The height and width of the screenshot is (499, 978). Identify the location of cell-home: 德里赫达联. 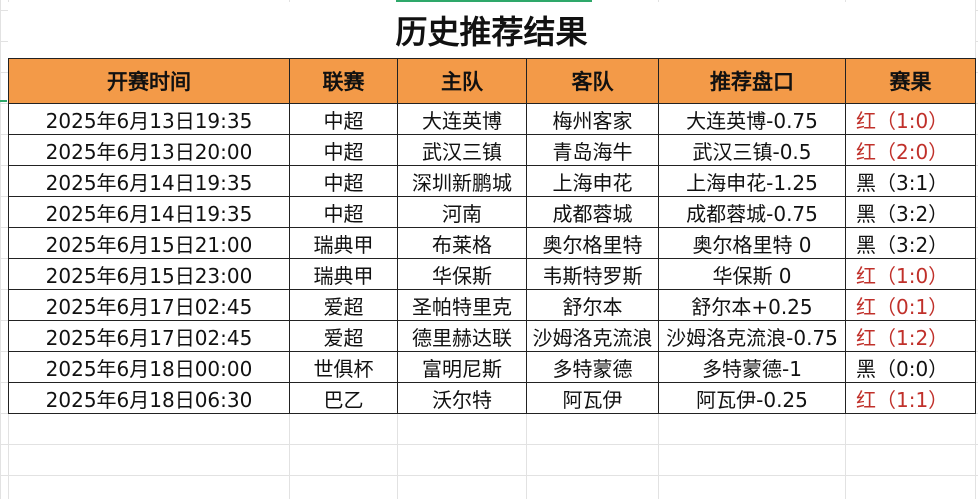
(462, 336).